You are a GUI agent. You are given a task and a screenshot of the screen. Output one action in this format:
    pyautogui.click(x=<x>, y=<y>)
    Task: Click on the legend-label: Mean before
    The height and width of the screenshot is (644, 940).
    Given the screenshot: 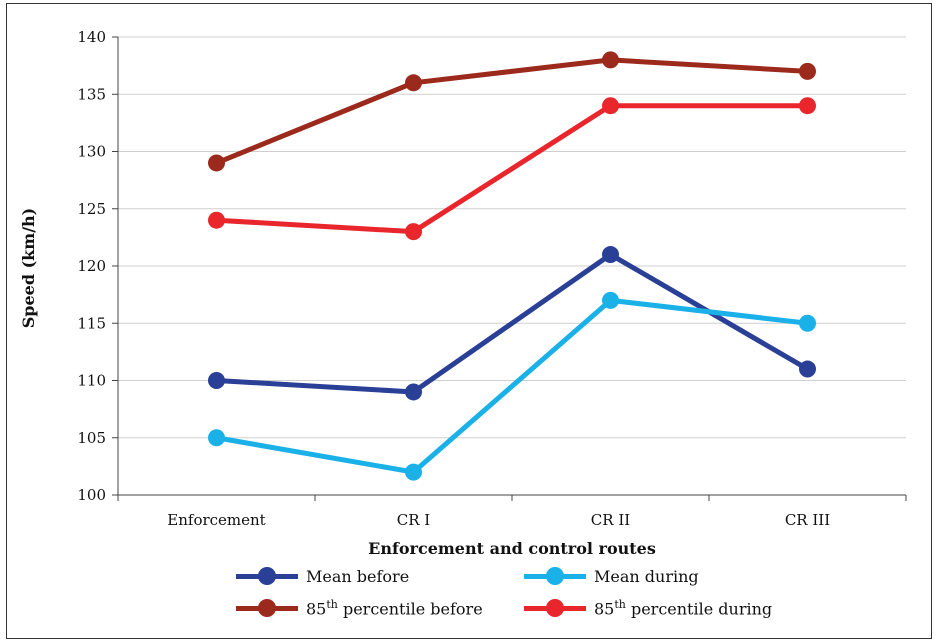 What is the action you would take?
    pyautogui.click(x=358, y=576)
    